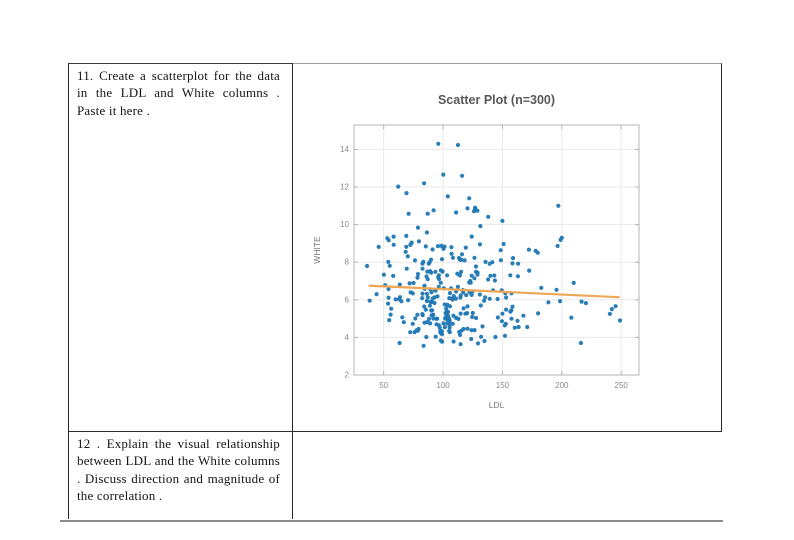  Describe the element at coordinates (443, 385) in the screenshot. I see `svg-text: 100` at that location.